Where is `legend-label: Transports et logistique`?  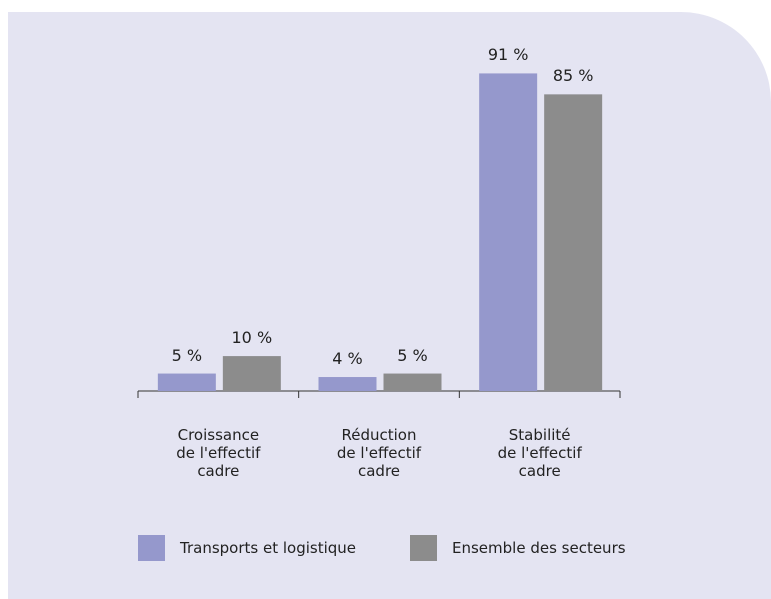 legend-label: Transports et logistique is located at coordinates (268, 548).